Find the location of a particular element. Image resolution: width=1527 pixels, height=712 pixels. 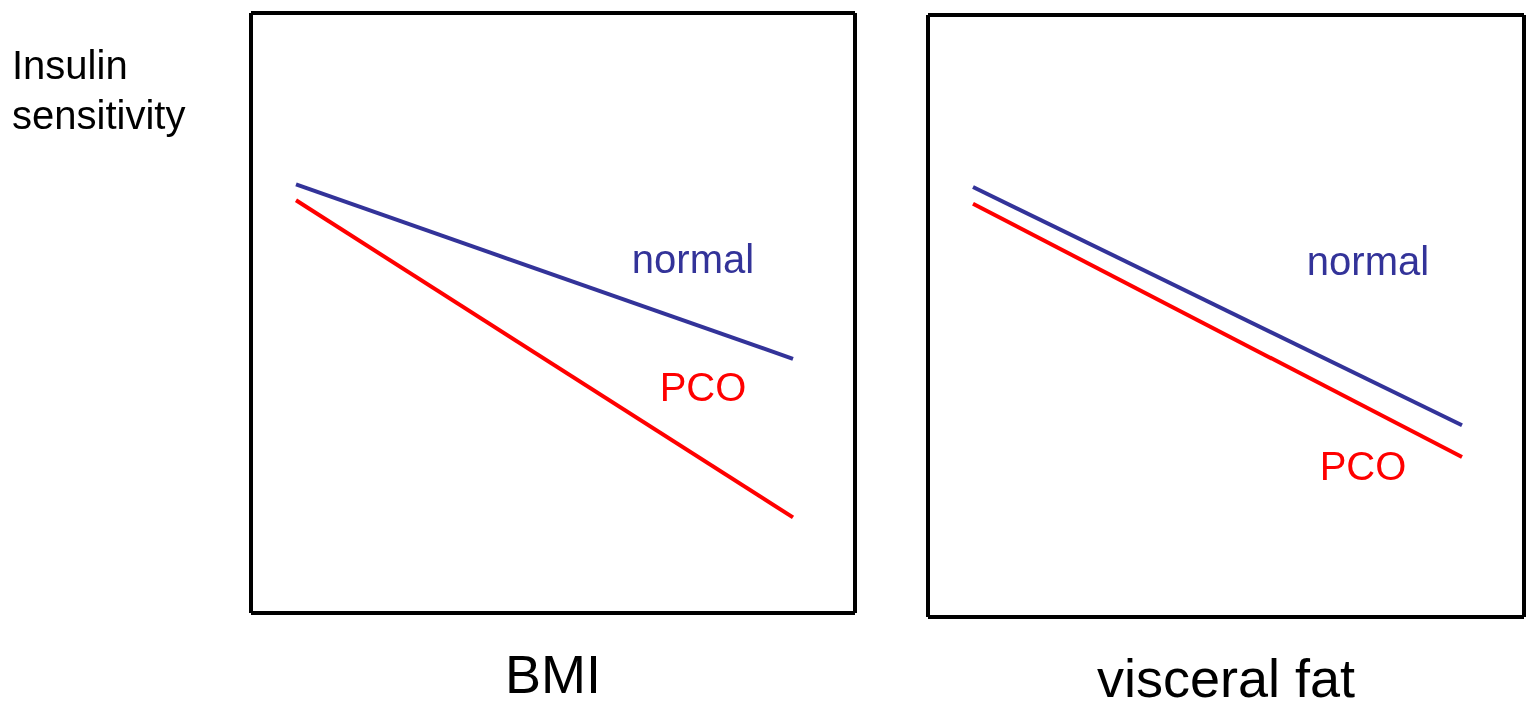

y-axis-title: Insulin sensitivity is located at coordinates (99, 90).